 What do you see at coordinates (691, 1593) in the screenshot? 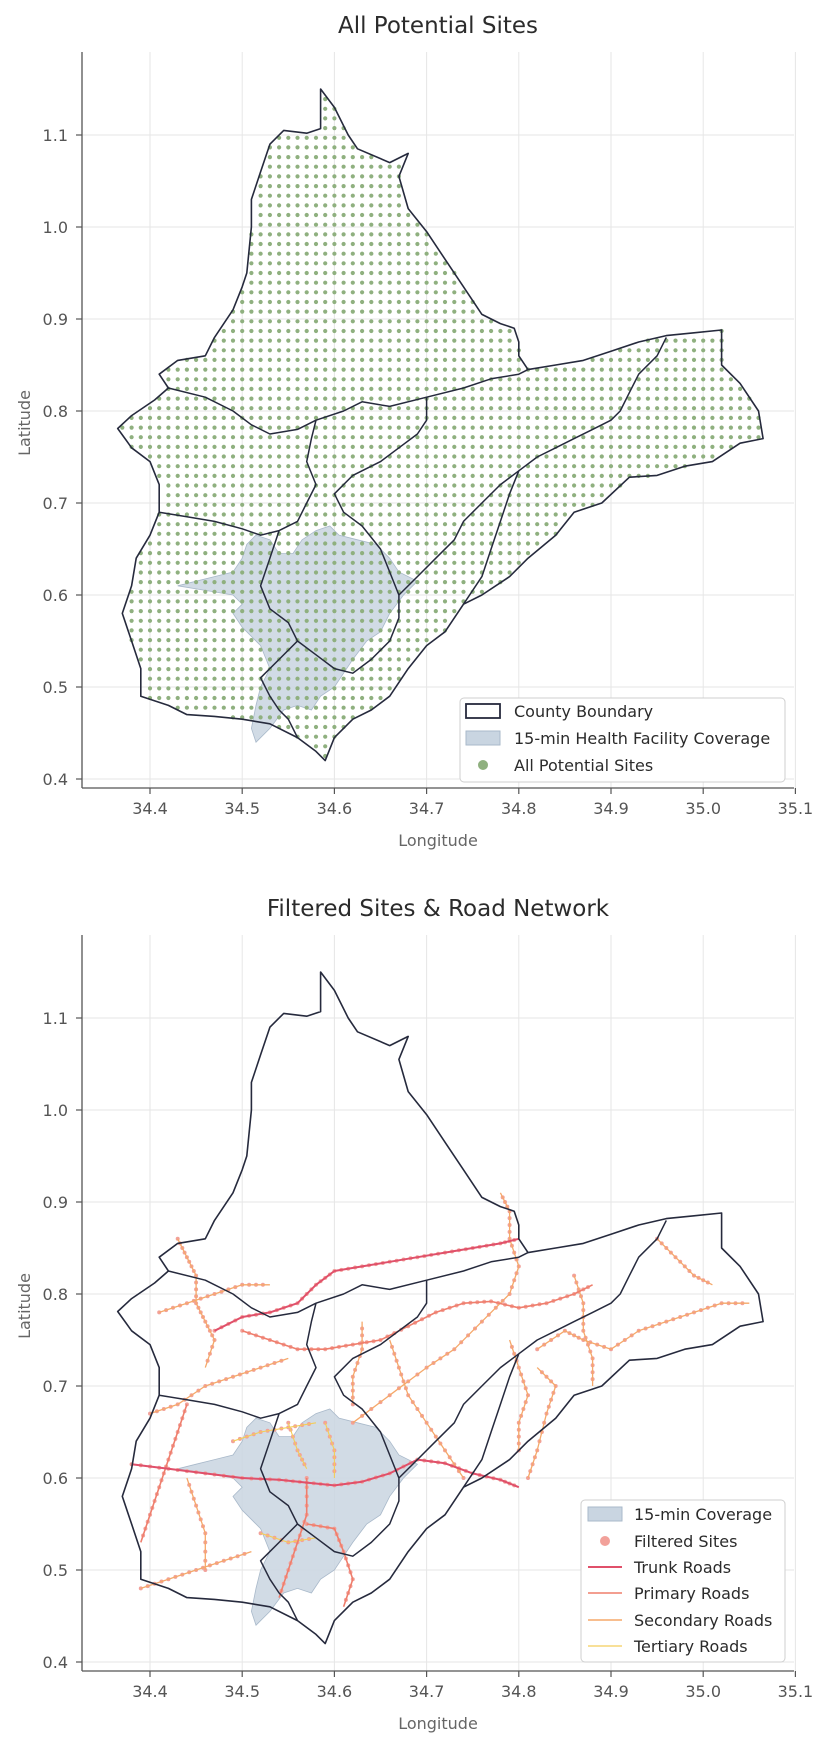
I see `legend-label-primary: Primary Roads` at bounding box center [691, 1593].